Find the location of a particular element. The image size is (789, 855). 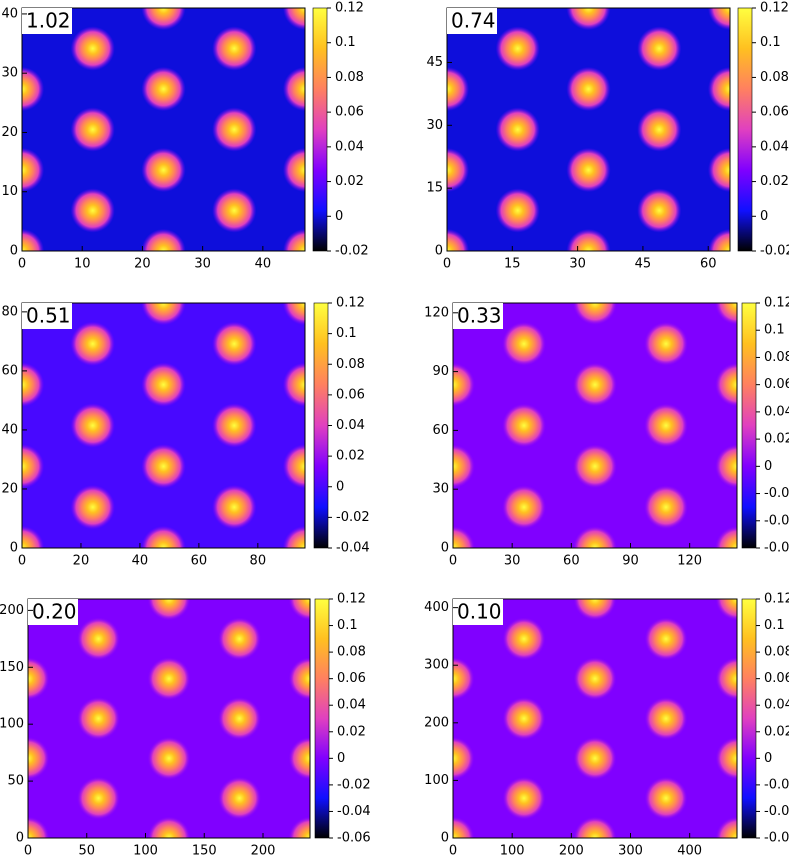

panel-label: 0.10 is located at coordinates (479, 612).